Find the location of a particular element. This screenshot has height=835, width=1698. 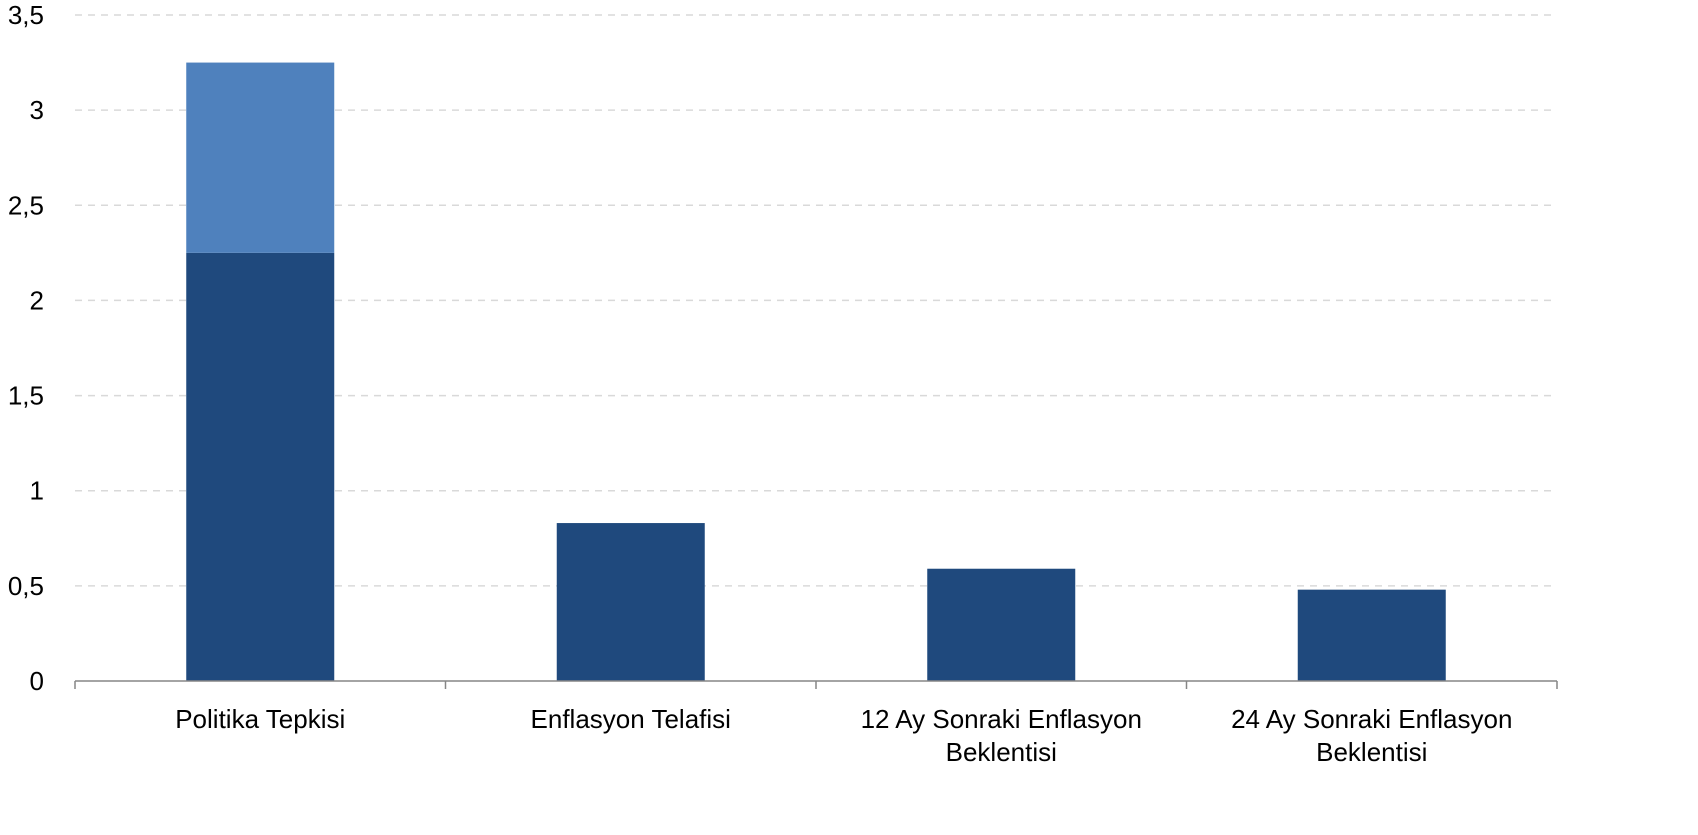

x-tick-label: Politika Tepkisi is located at coordinates (260, 719).